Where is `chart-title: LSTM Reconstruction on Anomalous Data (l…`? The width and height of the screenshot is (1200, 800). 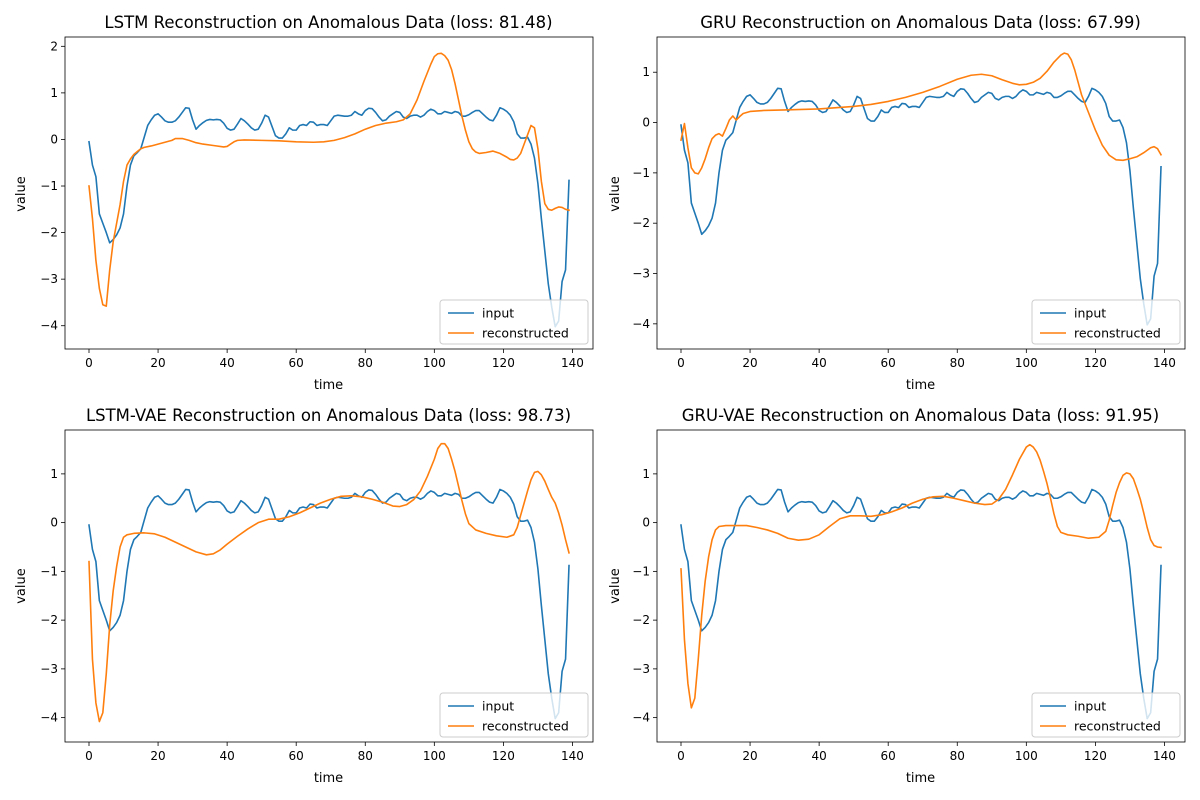 chart-title: LSTM Reconstruction on Anomalous Data (l… is located at coordinates (328, 22).